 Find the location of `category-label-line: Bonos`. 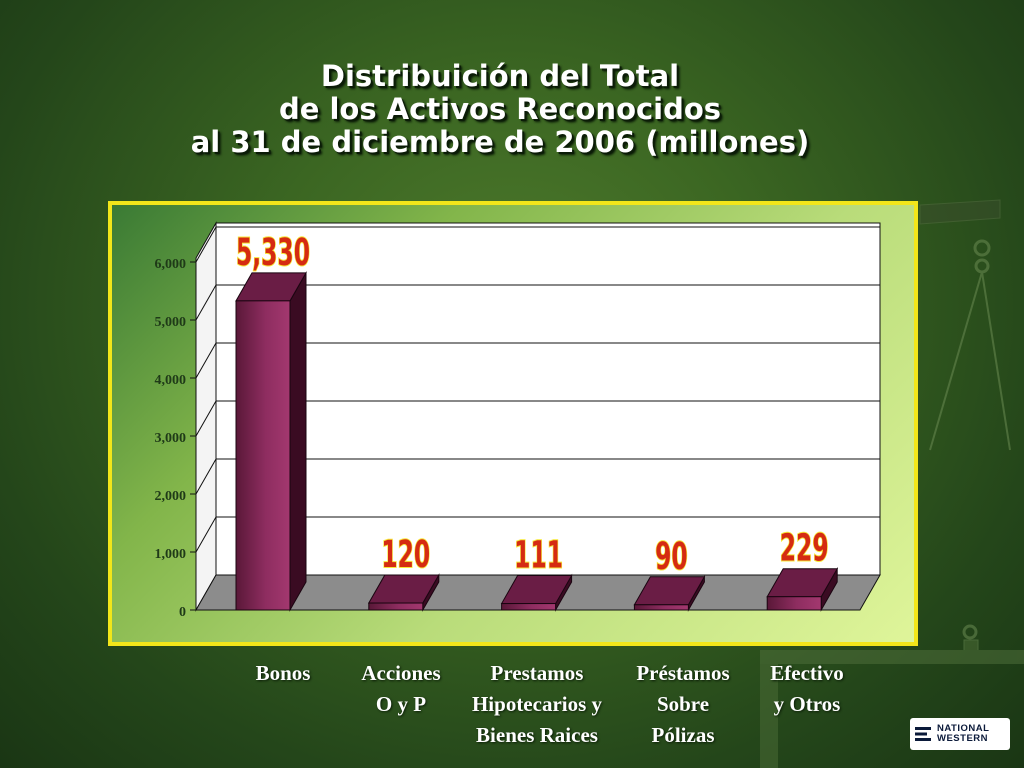

category-label-line: Bonos is located at coordinates (283, 673).